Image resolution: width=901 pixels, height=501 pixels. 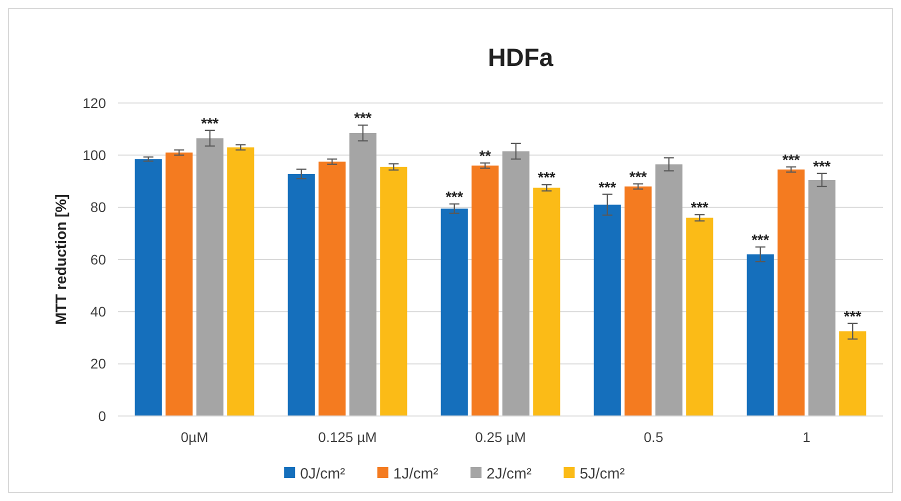 What do you see at coordinates (194, 437) in the screenshot?
I see `x-tick-label: 0µM` at bounding box center [194, 437].